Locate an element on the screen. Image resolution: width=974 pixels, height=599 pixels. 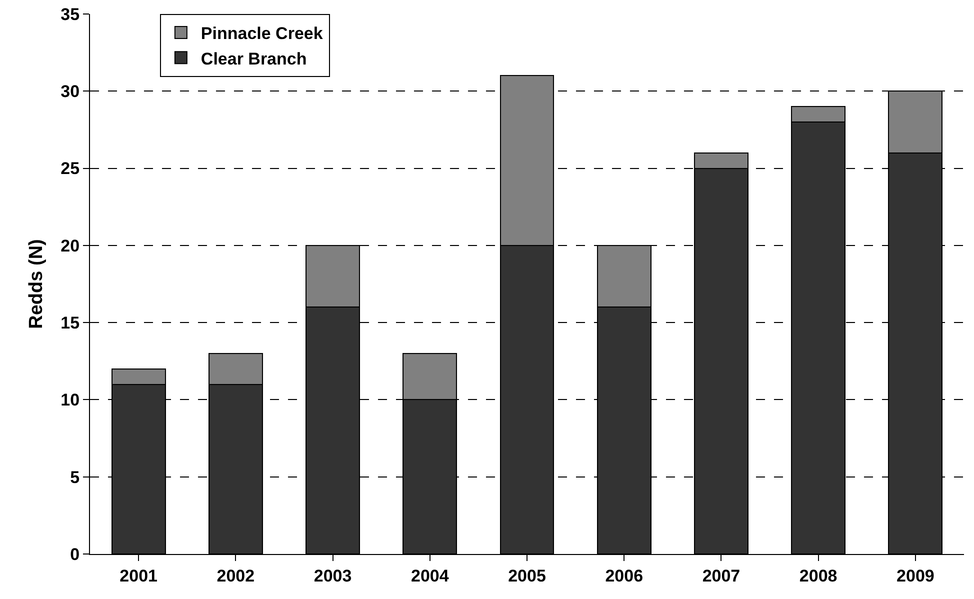
legend-label: Pinnacle Creek is located at coordinates (262, 34).